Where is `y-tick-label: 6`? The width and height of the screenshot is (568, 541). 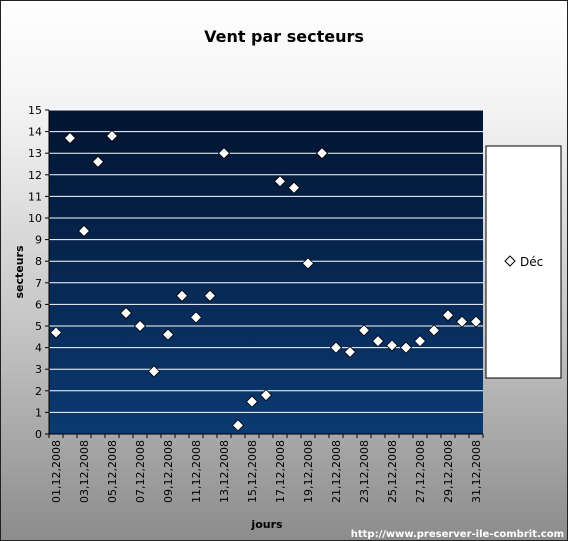 y-tick-label: 6 is located at coordinates (38, 304).